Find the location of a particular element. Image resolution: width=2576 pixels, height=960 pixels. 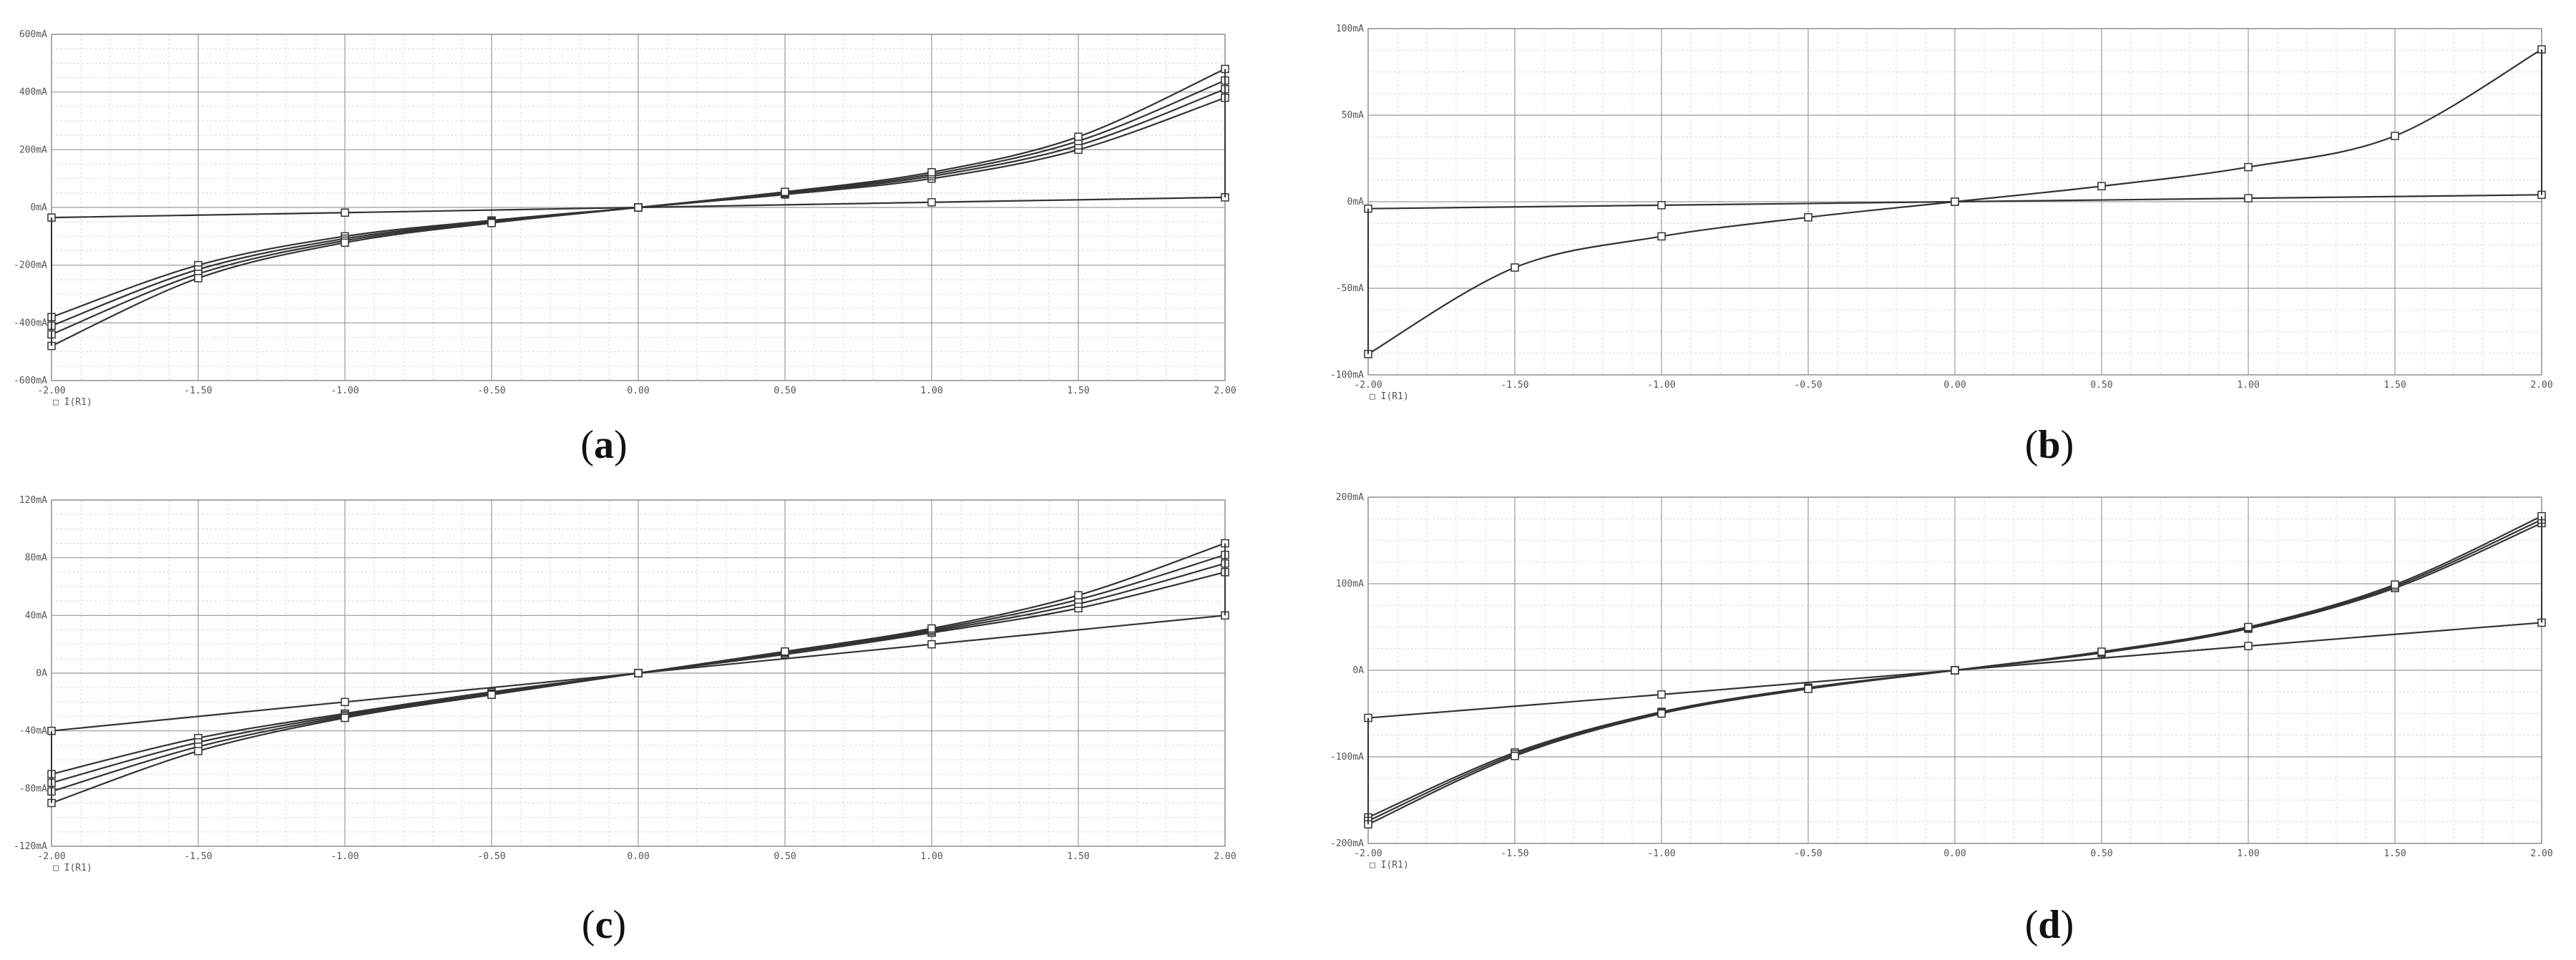

y-tick-label: -120mA is located at coordinates (30, 847).